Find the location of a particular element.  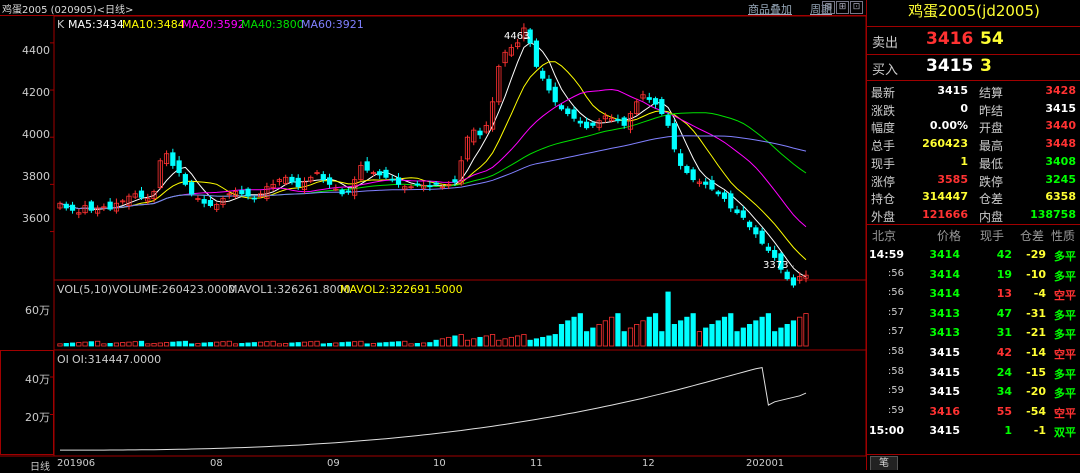

stat-label: 跌停 is located at coordinates (991, 181).